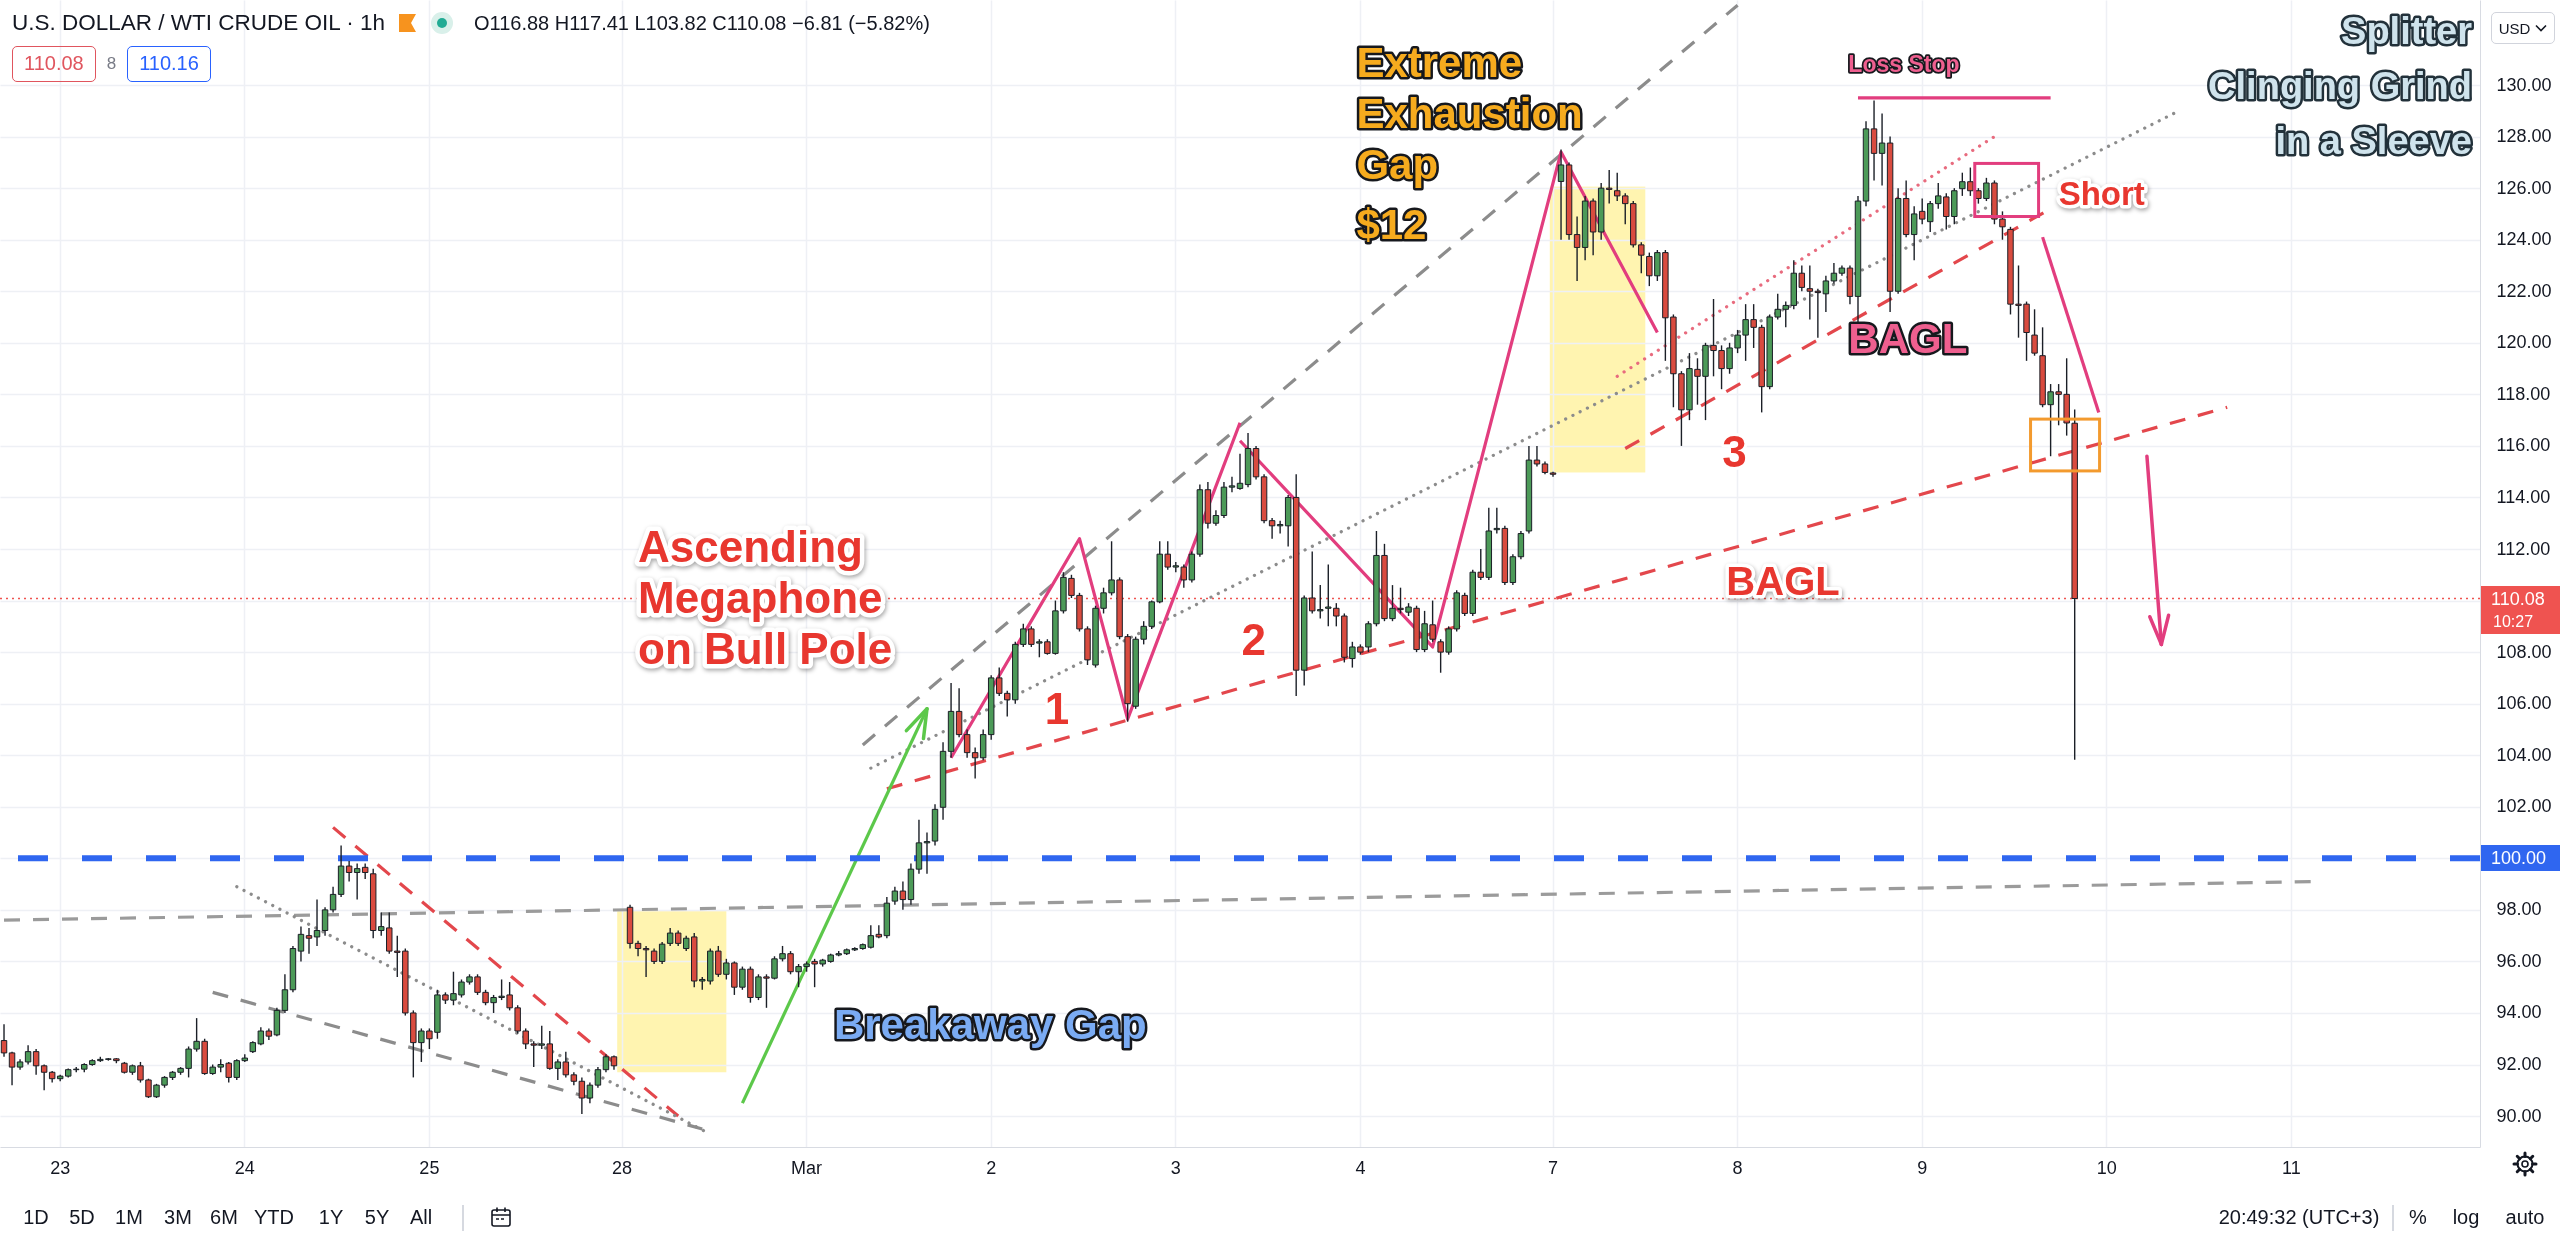 Image resolution: width=2560 pixels, height=1249 pixels. Describe the element at coordinates (198, 23) in the screenshot. I see `chart-title: U.S. DOLLAR / WTI CRUDE OIL · 1h` at that location.